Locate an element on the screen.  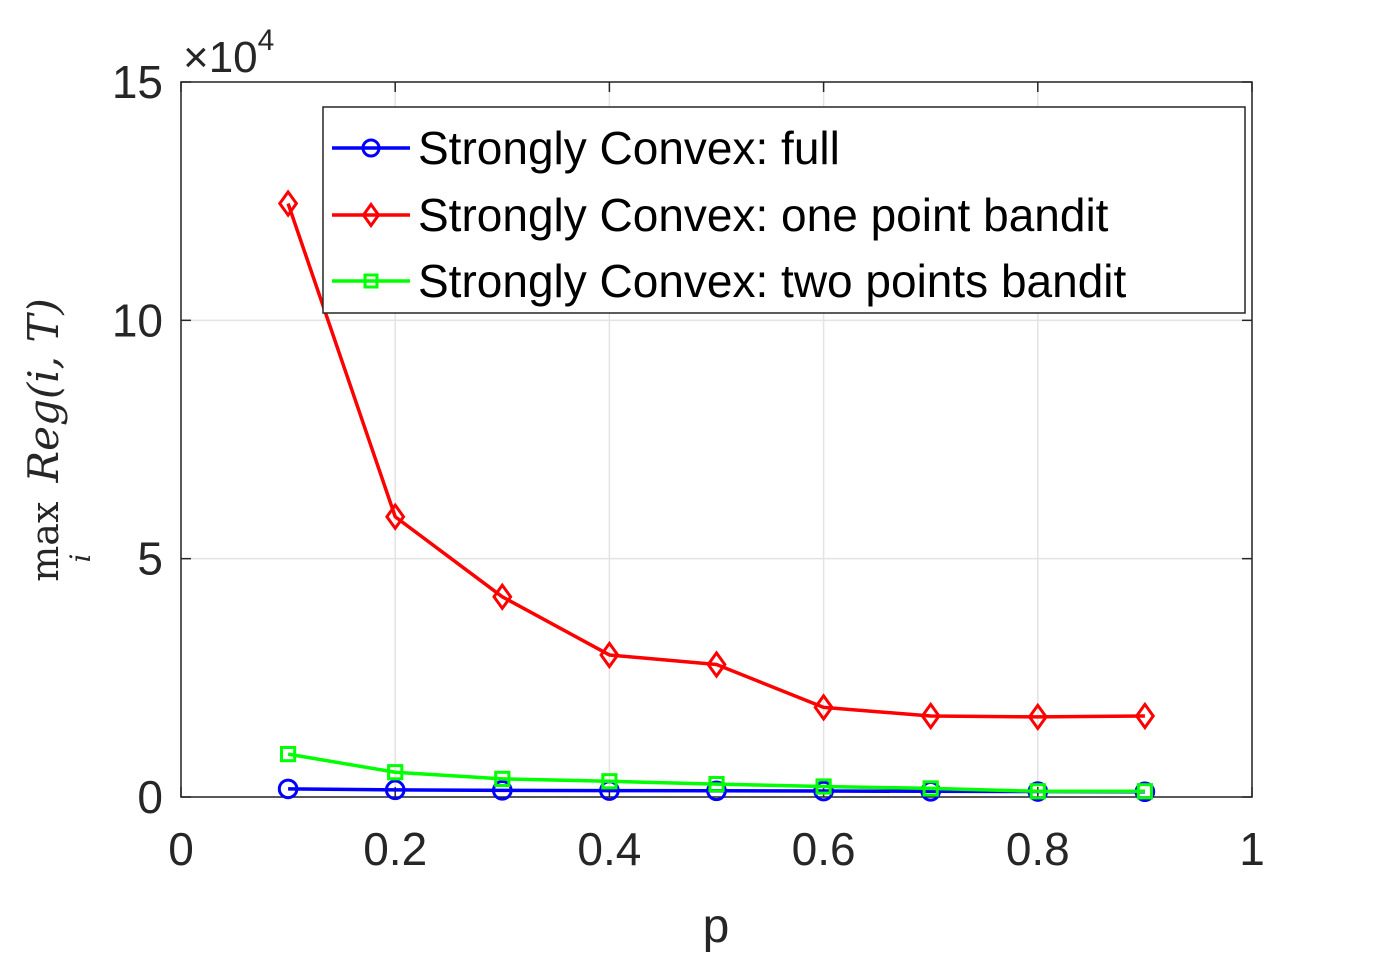
legend-entry-2: Strongly Convex: two points bandit is located at coordinates (729, 281).